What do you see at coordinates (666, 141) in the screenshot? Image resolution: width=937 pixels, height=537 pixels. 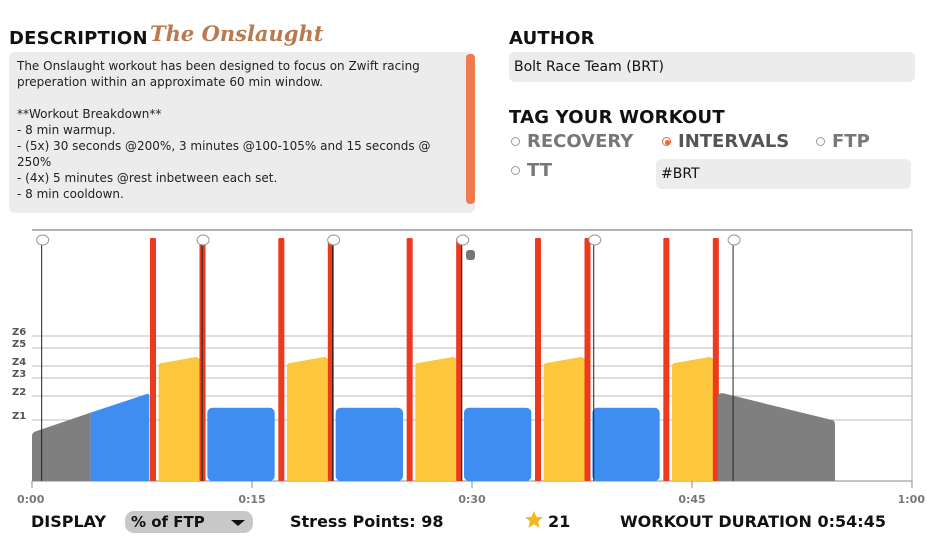 I see `radio-intervals` at bounding box center [666, 141].